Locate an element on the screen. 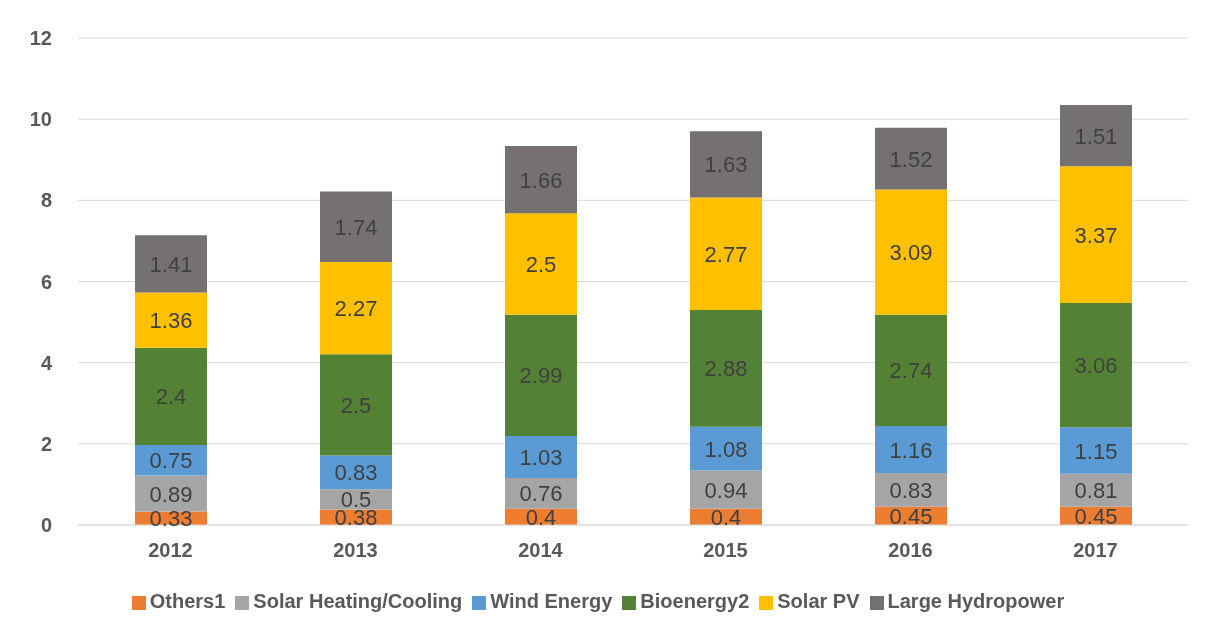 This screenshot has height=633, width=1209. data-label: 2.88 is located at coordinates (726, 369).